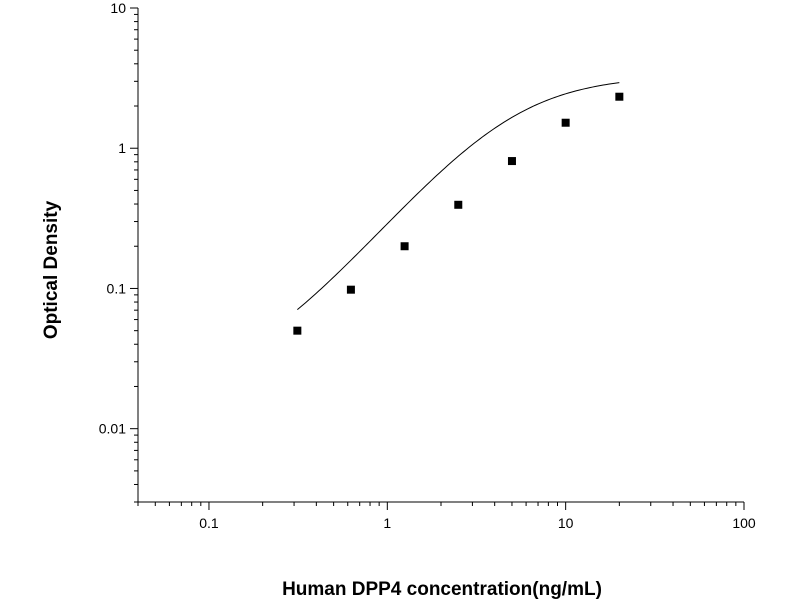 The image size is (800, 600). Describe the element at coordinates (446, 516) in the screenshot. I see `x-axis-ticks: 0.1 1 10 100` at that location.